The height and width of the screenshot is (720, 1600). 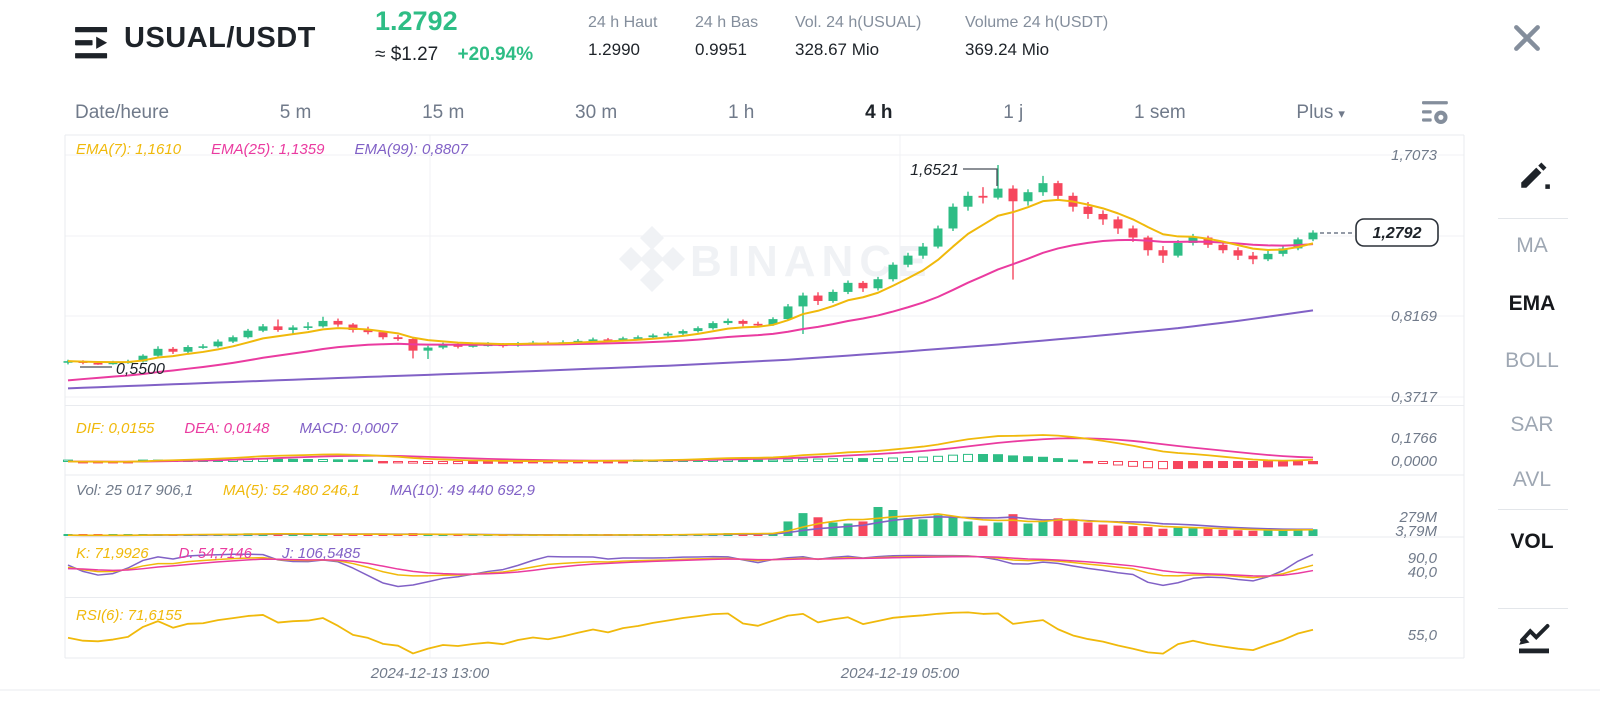 I want to click on volume-ma10-line, so click(x=690, y=526).